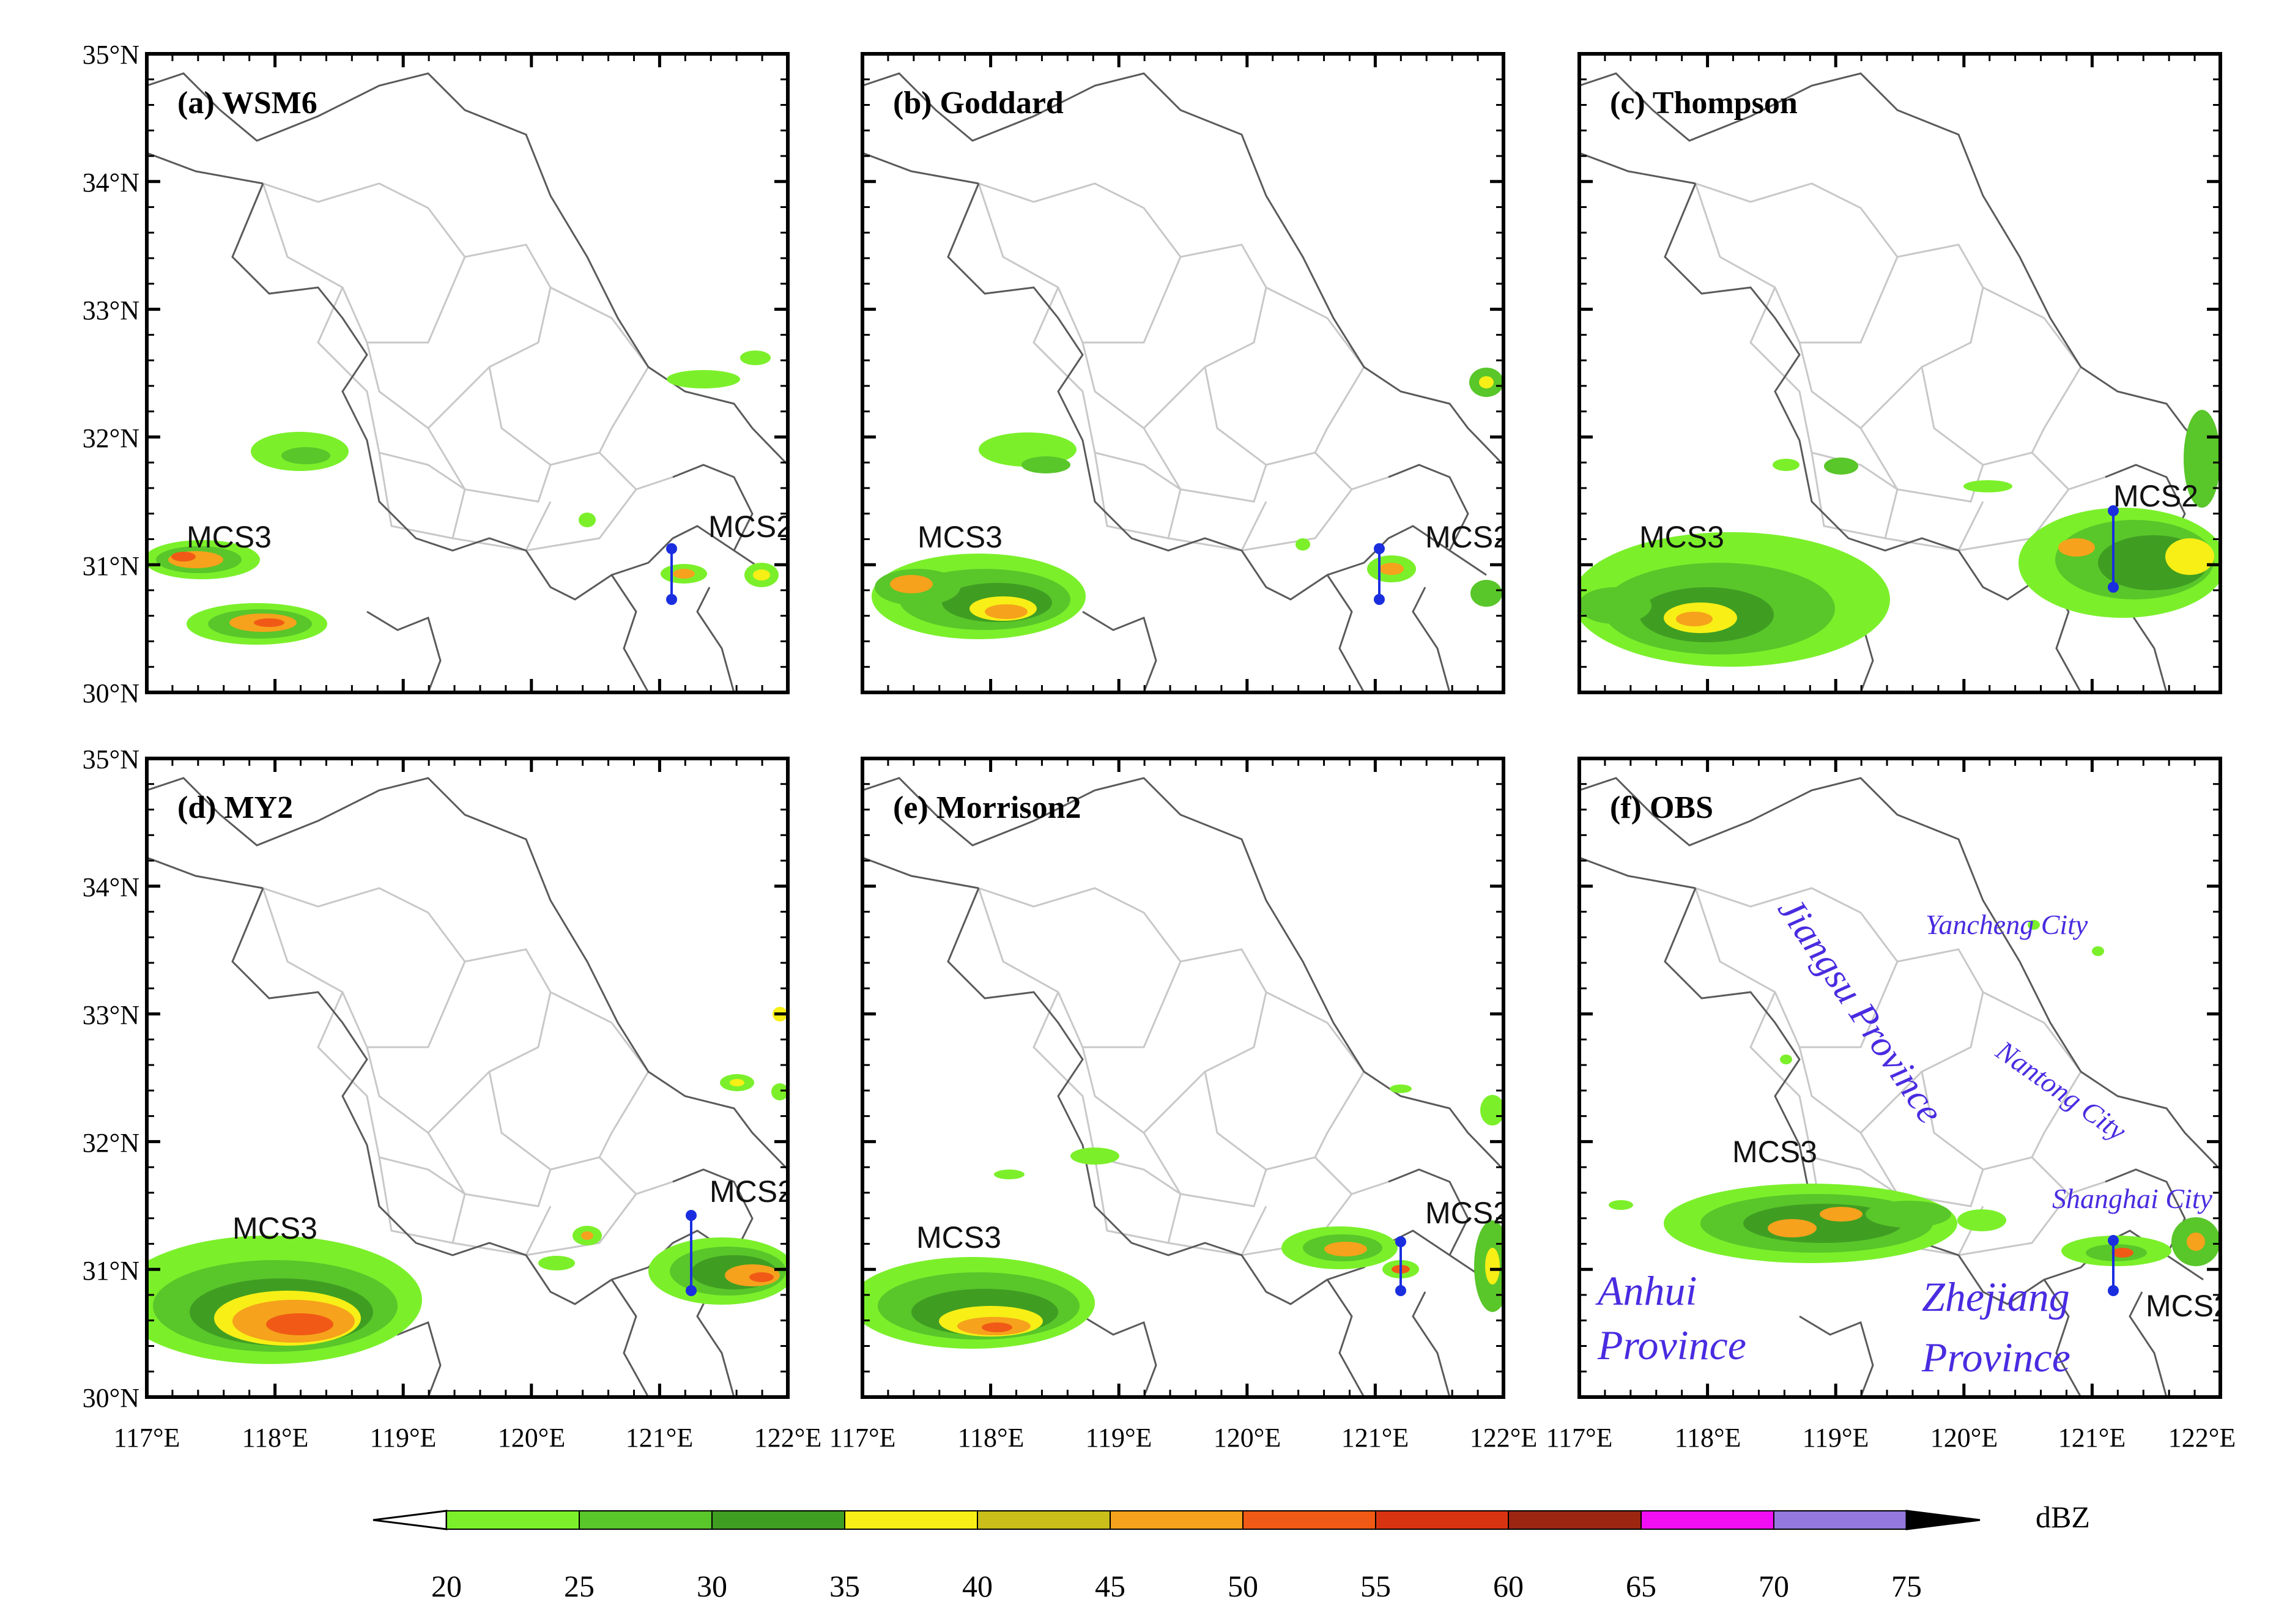 Image resolution: width=2287 pixels, height=1624 pixels. I want to click on colorbar: 20 25 30 35 40 45 50 55 60 65 70 75, so click(1177, 1556).